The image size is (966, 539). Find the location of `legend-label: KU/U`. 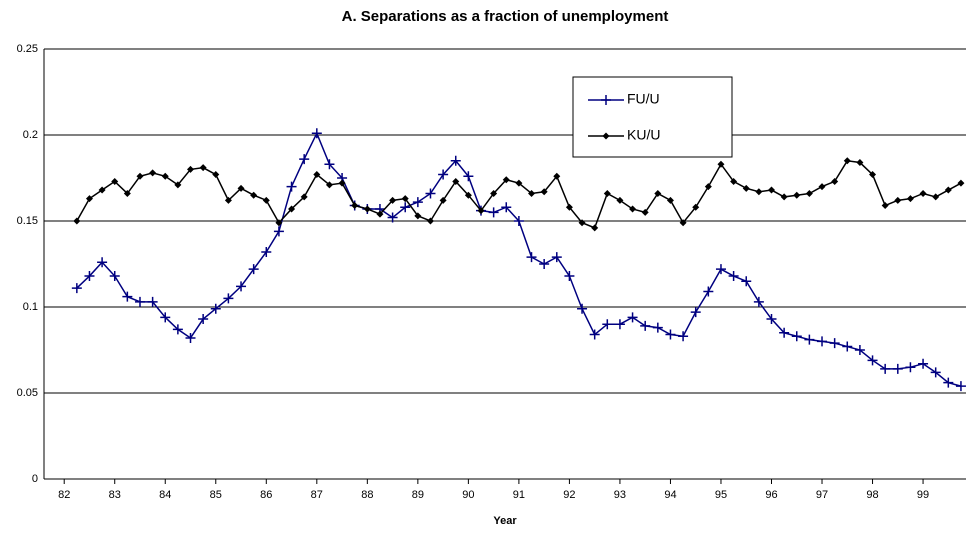

legend-label: KU/U is located at coordinates (643, 135).